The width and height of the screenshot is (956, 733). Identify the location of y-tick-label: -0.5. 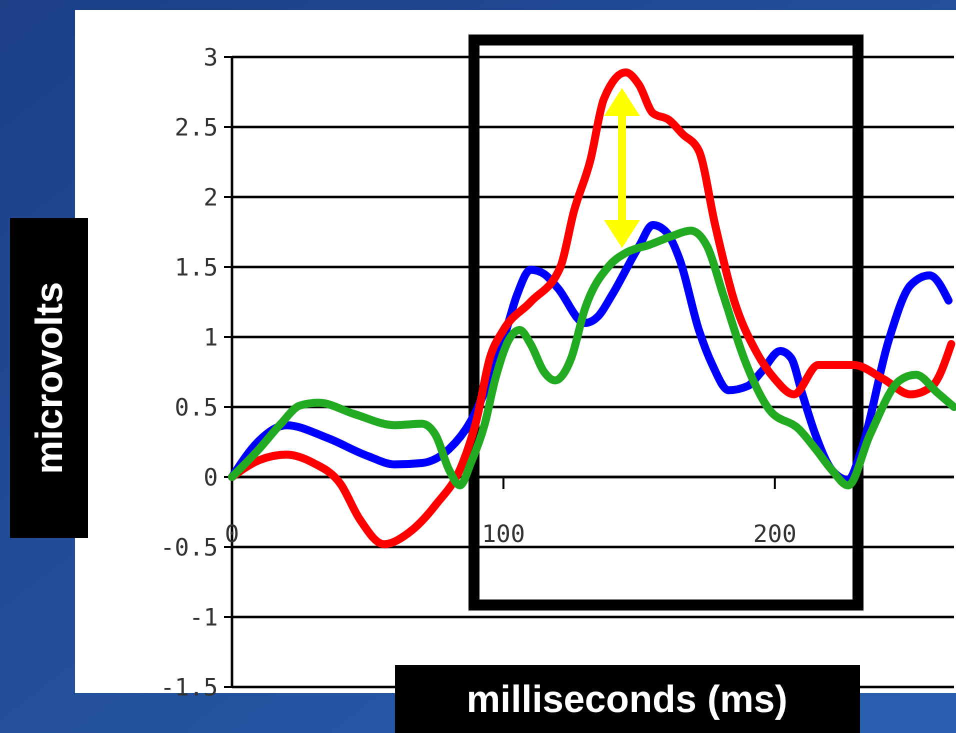
(189, 547).